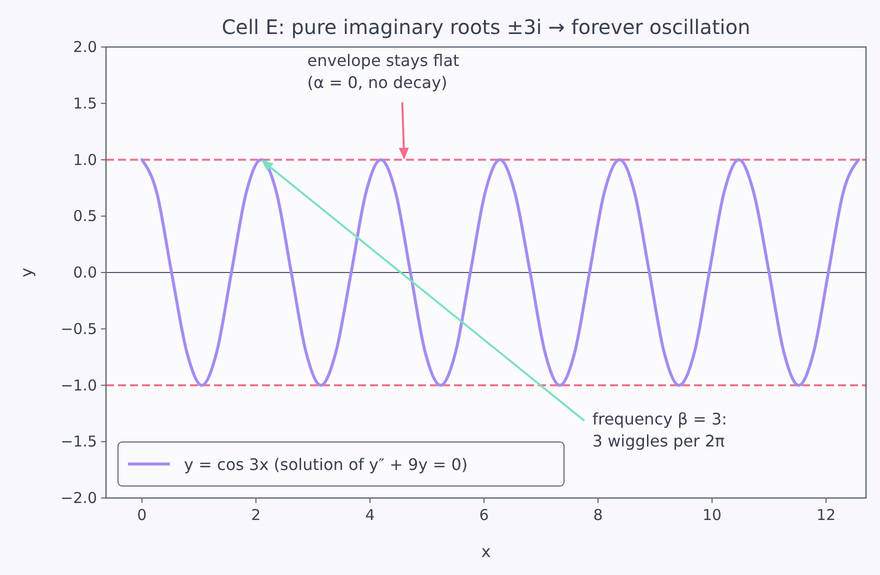 The width and height of the screenshot is (880, 575). I want to click on chart-title: Cell E: pure imaginary roots ±3i → forever oscillation, so click(486, 27).